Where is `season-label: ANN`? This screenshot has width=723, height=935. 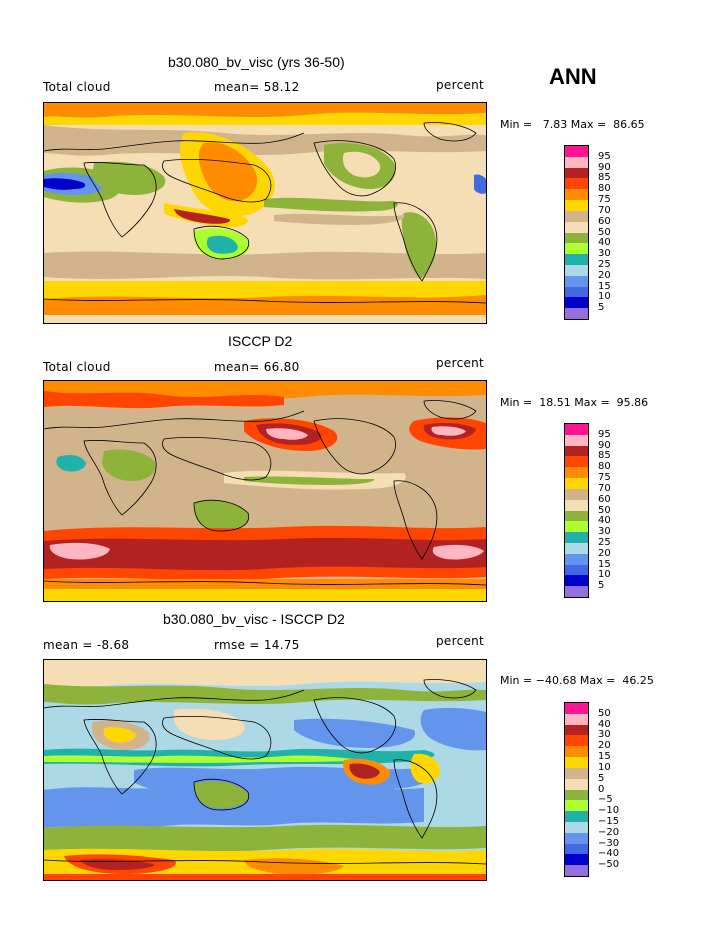 season-label: ANN is located at coordinates (573, 76).